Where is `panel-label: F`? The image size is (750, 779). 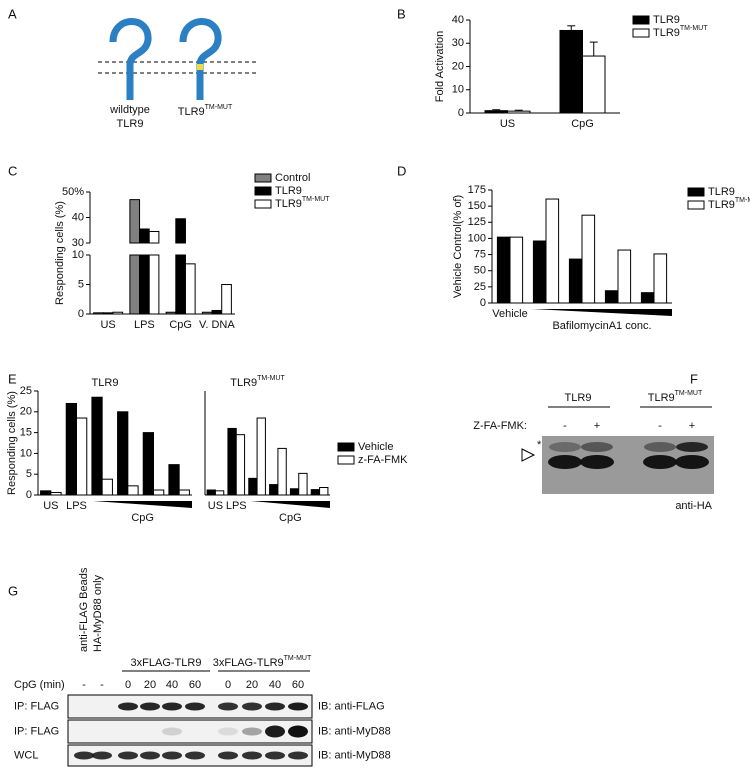
panel-label: F is located at coordinates (694, 378).